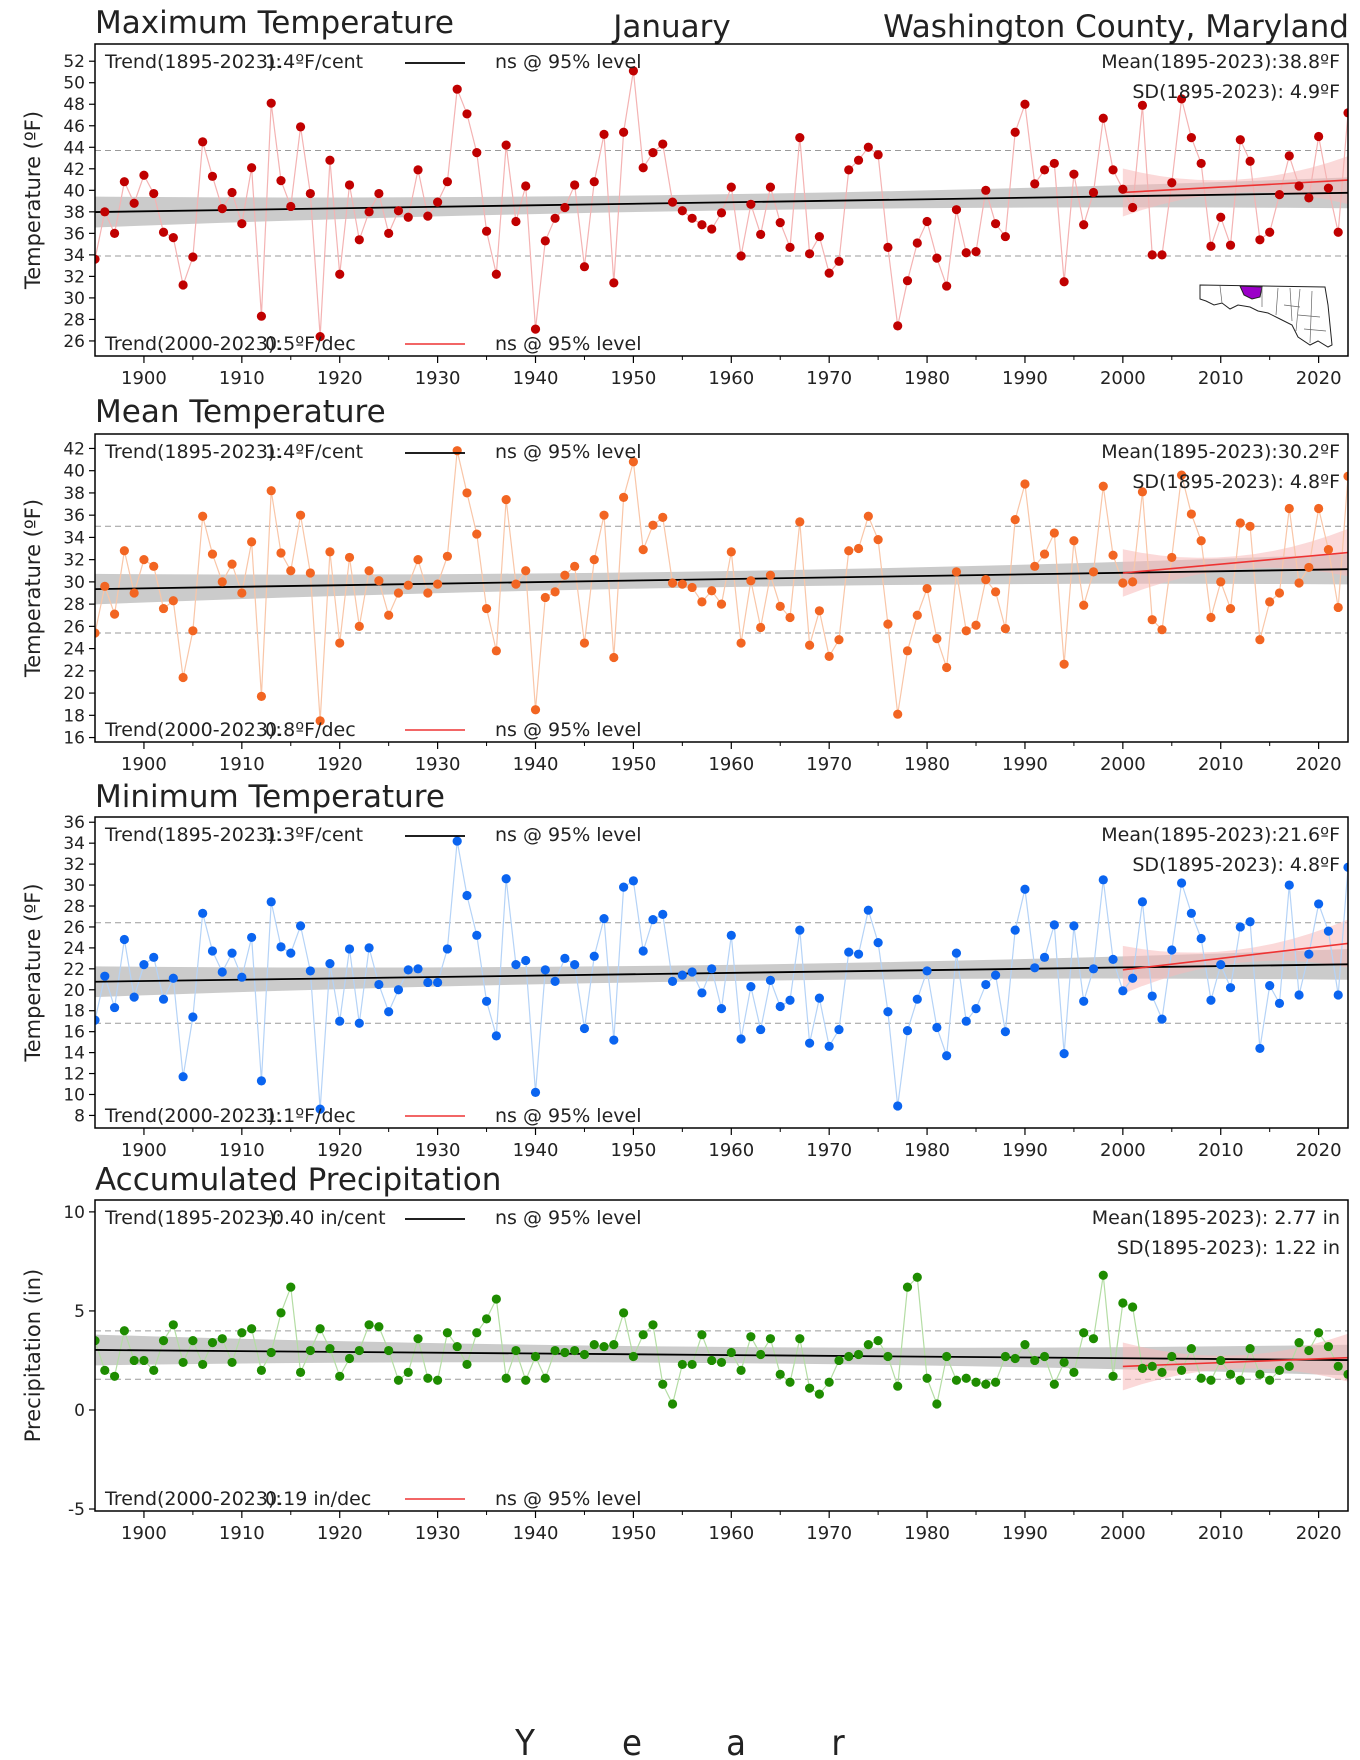 The image size is (1360, 1760). What do you see at coordinates (1220, 835) in the screenshot?
I see `mean-label: Mean(1895-2023):21.6ºF` at bounding box center [1220, 835].